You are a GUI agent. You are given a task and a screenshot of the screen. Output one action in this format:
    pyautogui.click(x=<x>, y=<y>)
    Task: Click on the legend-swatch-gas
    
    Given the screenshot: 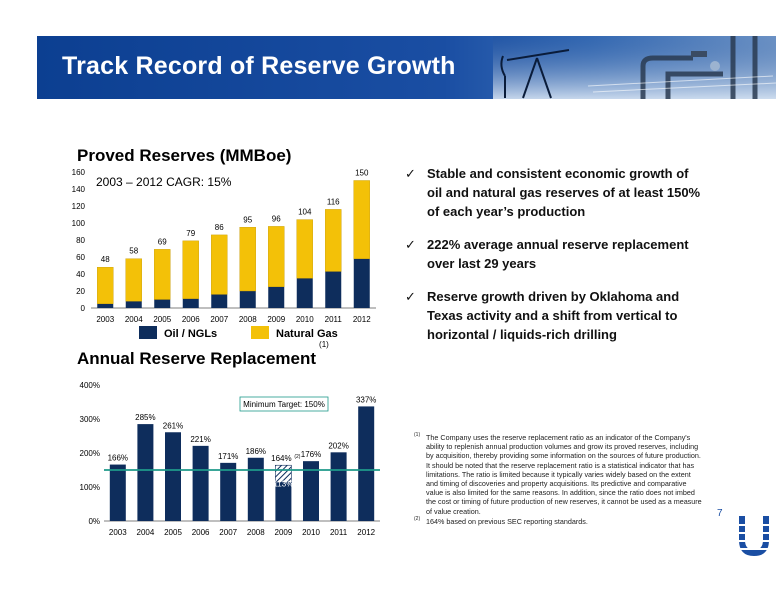 What is the action you would take?
    pyautogui.click(x=260, y=332)
    